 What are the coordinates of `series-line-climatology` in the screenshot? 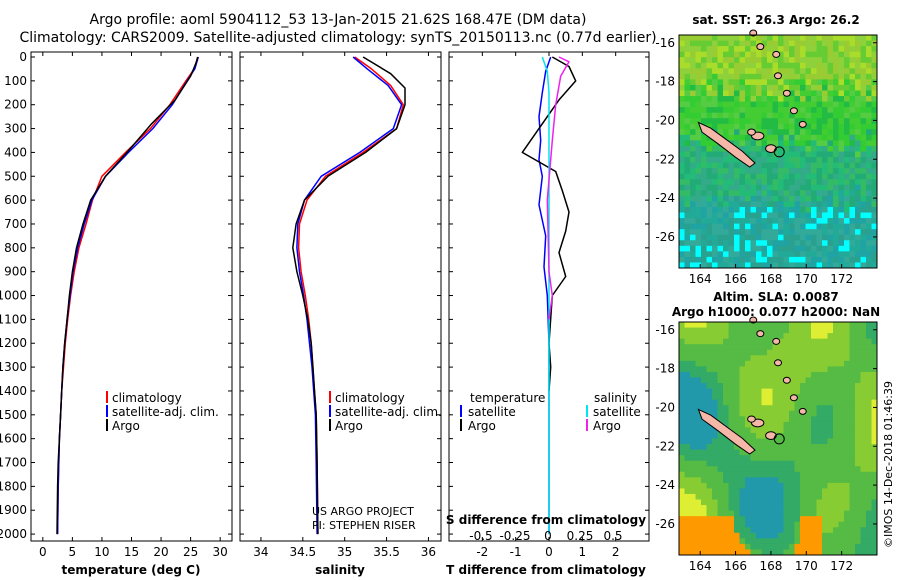 It's located at (127, 295).